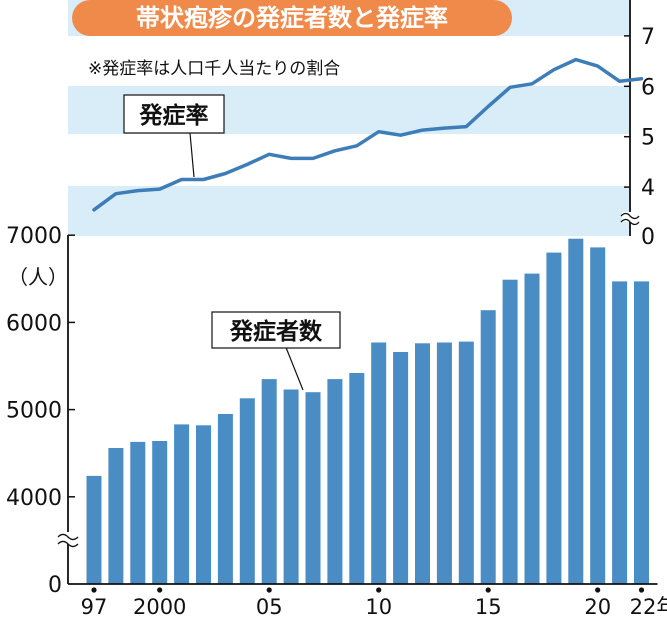  I want to click on x-tick-label: 15, so click(488, 607).